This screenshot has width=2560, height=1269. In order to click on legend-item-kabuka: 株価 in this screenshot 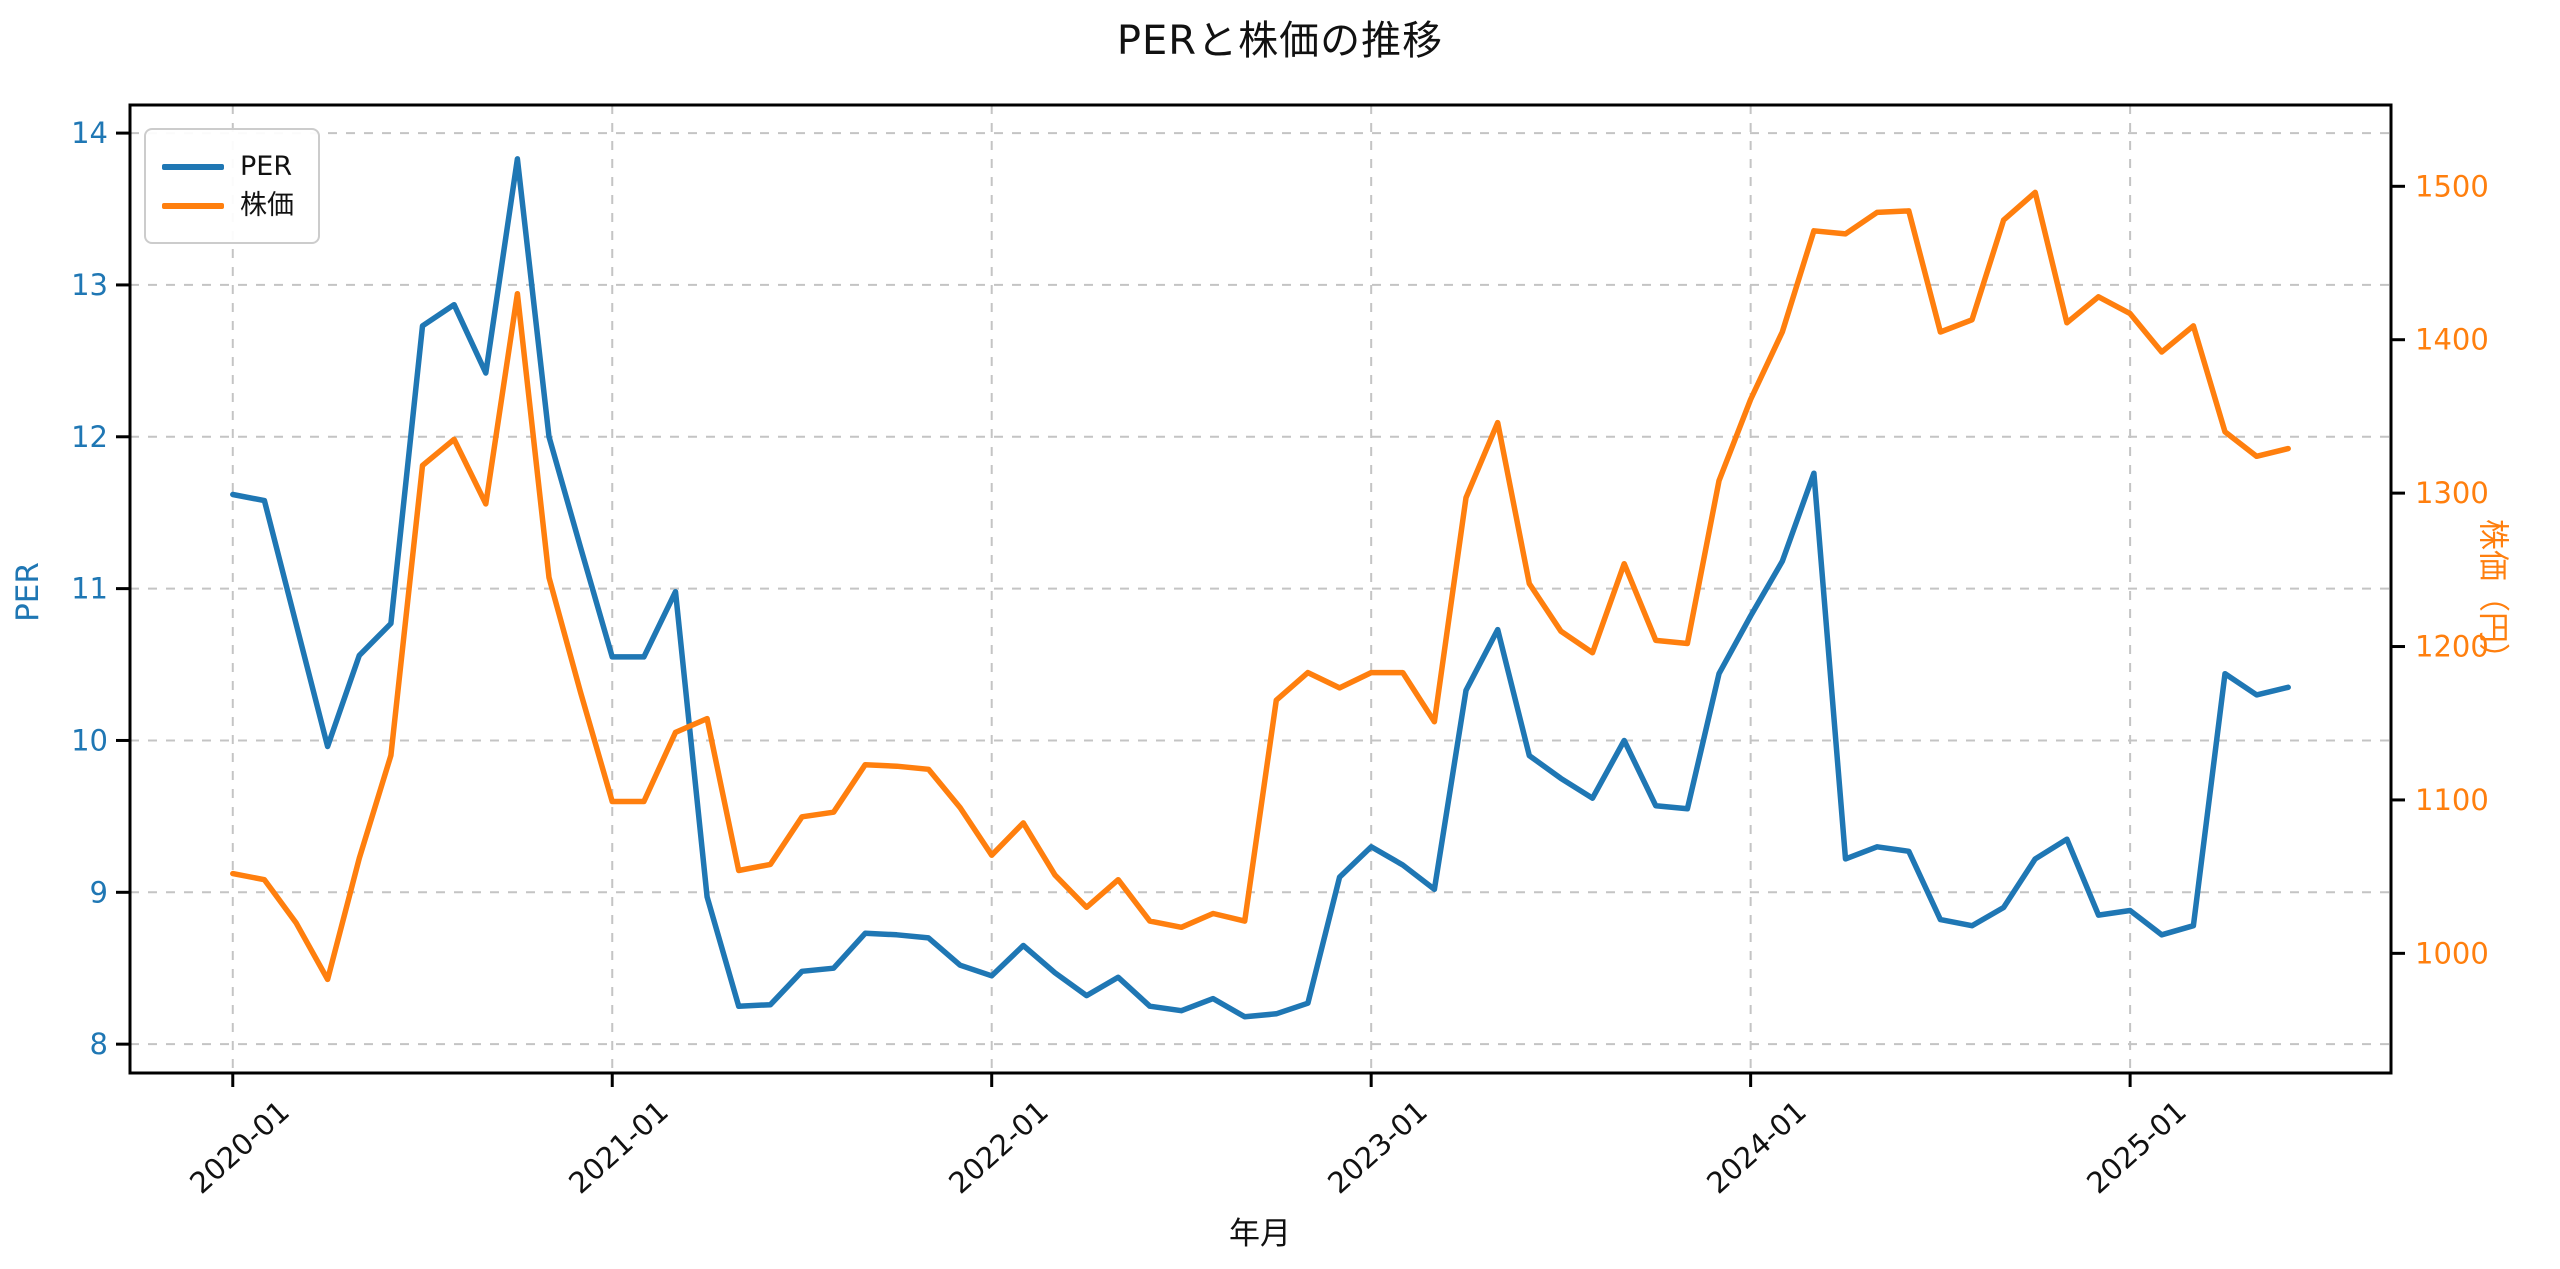, I will do `click(232, 205)`.